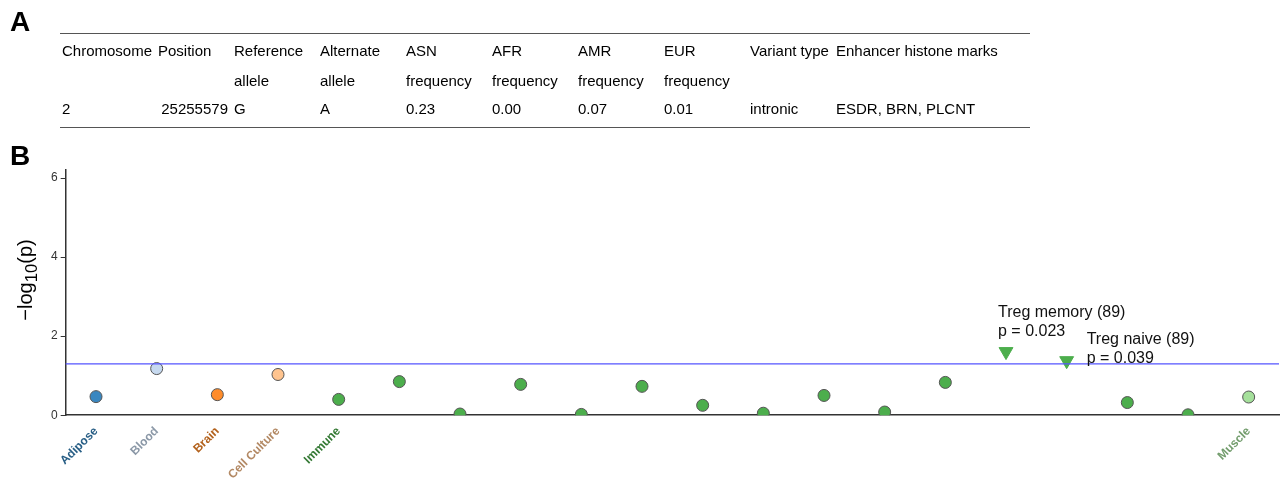 The width and height of the screenshot is (1288, 499). I want to click on category-label: Chromosome, so click(107, 51).